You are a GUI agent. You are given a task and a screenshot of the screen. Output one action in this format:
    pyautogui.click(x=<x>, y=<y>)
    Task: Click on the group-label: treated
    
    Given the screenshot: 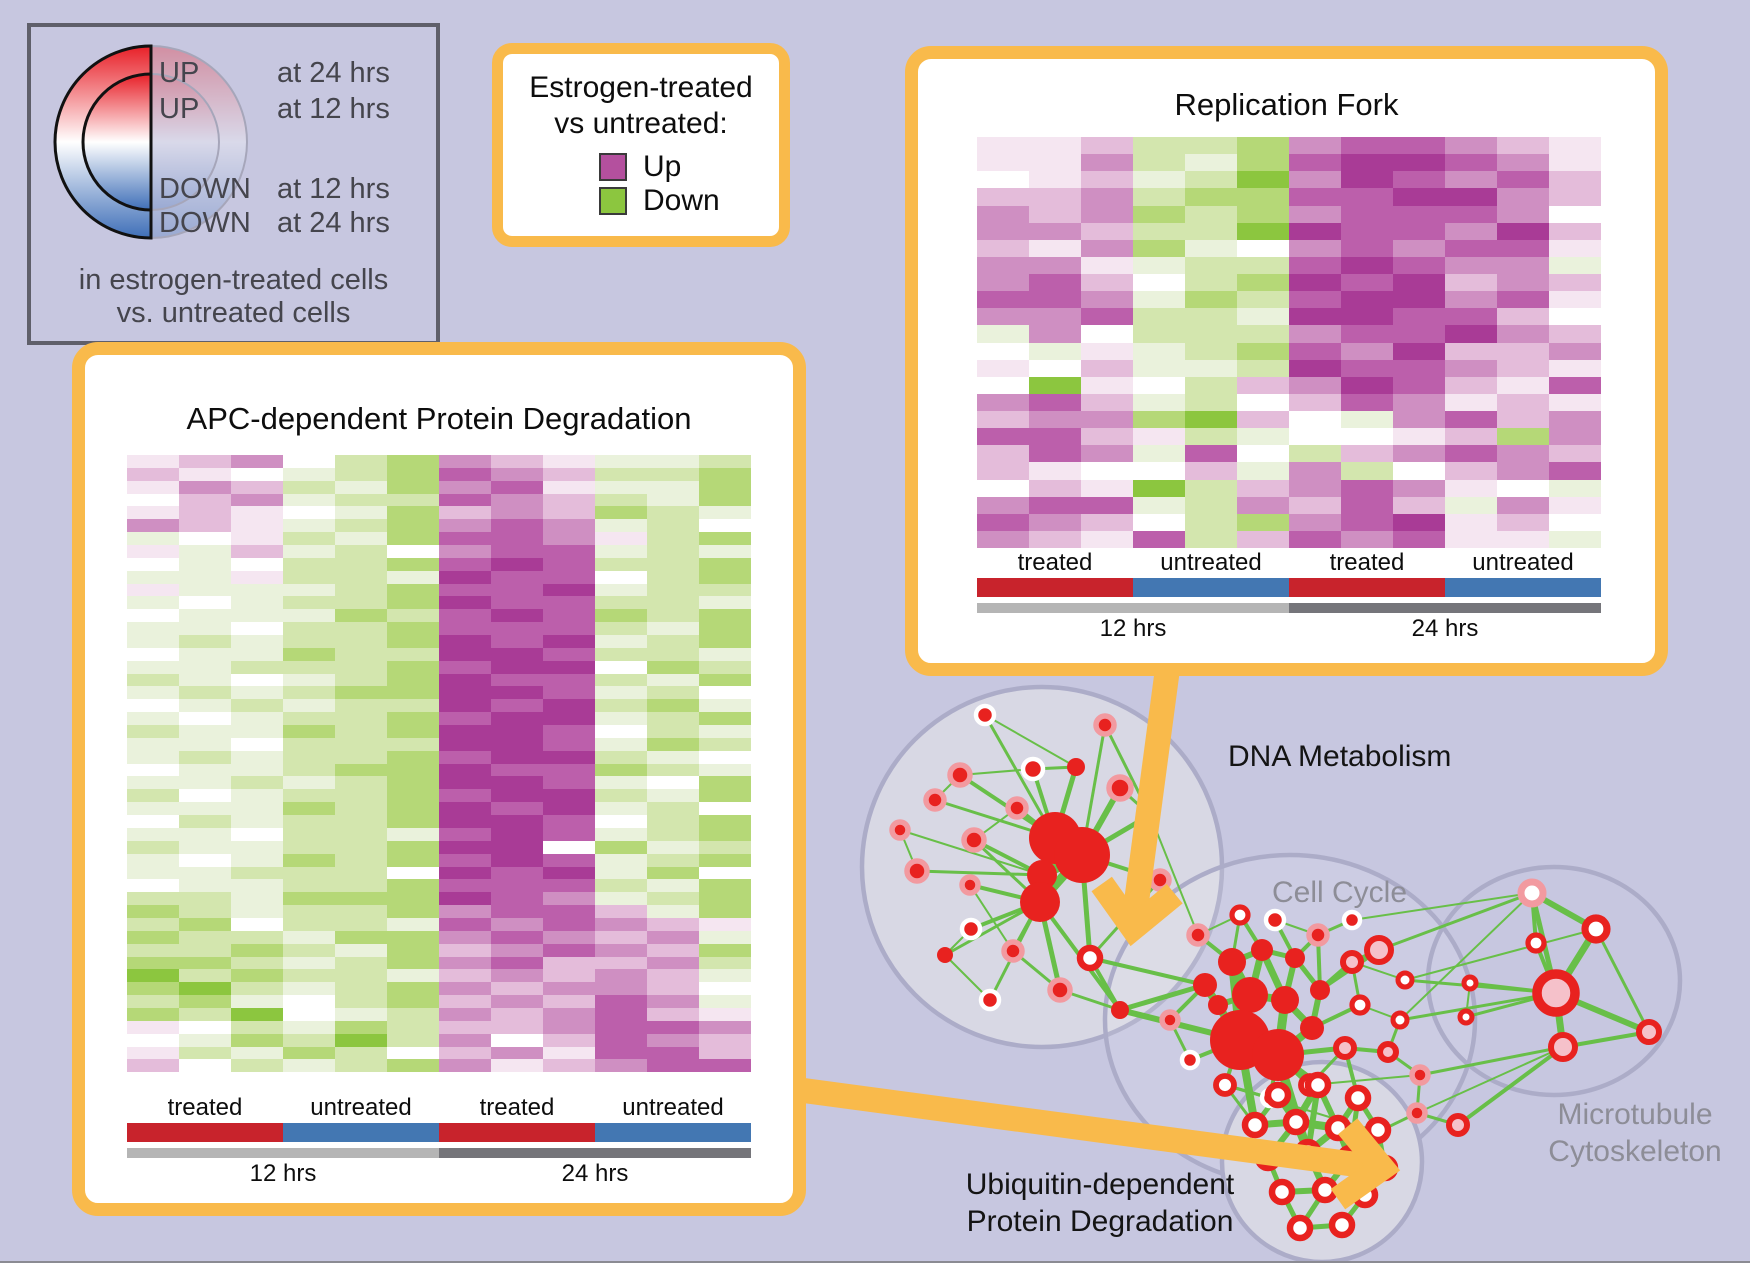 What is the action you would take?
    pyautogui.click(x=517, y=1107)
    